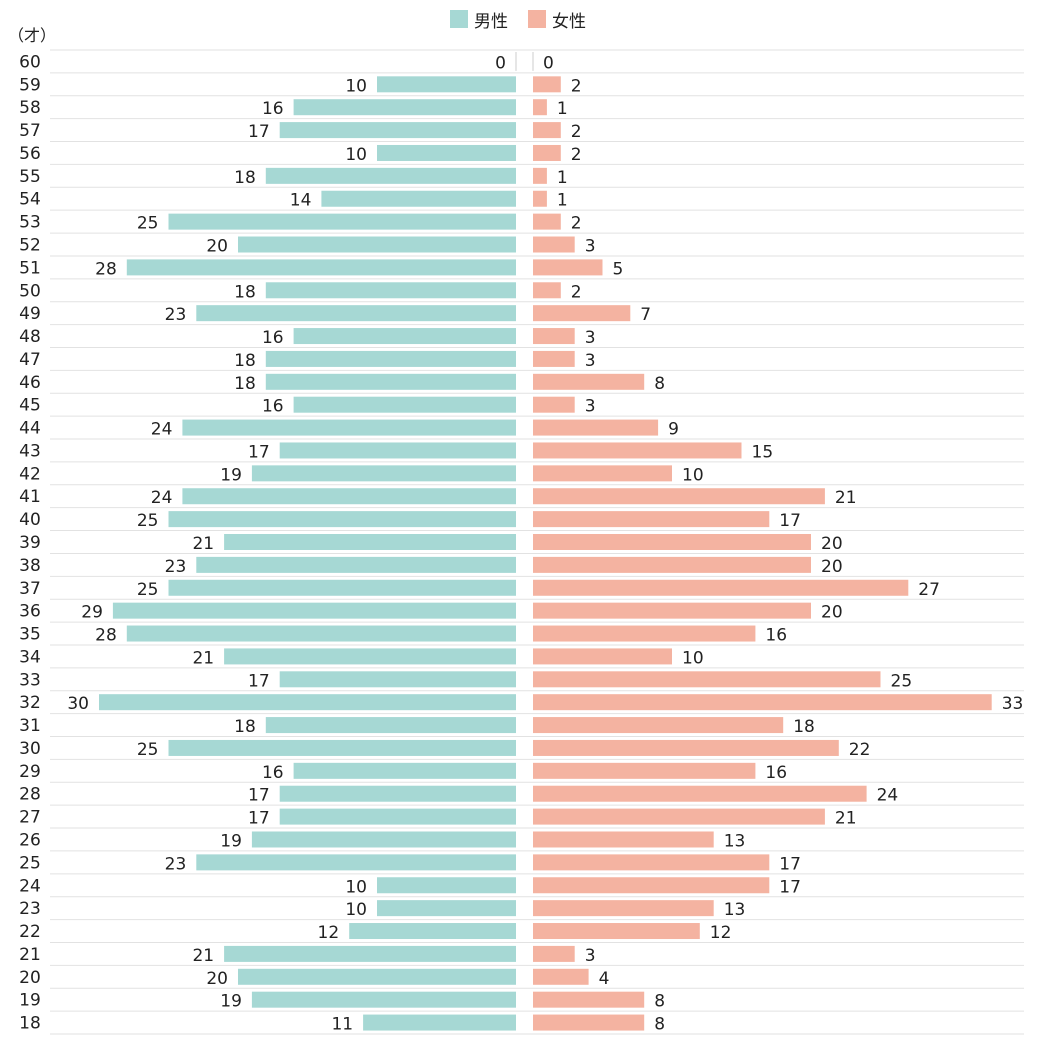  Describe the element at coordinates (30, 383) in the screenshot. I see `age-tick-label: 46` at that location.